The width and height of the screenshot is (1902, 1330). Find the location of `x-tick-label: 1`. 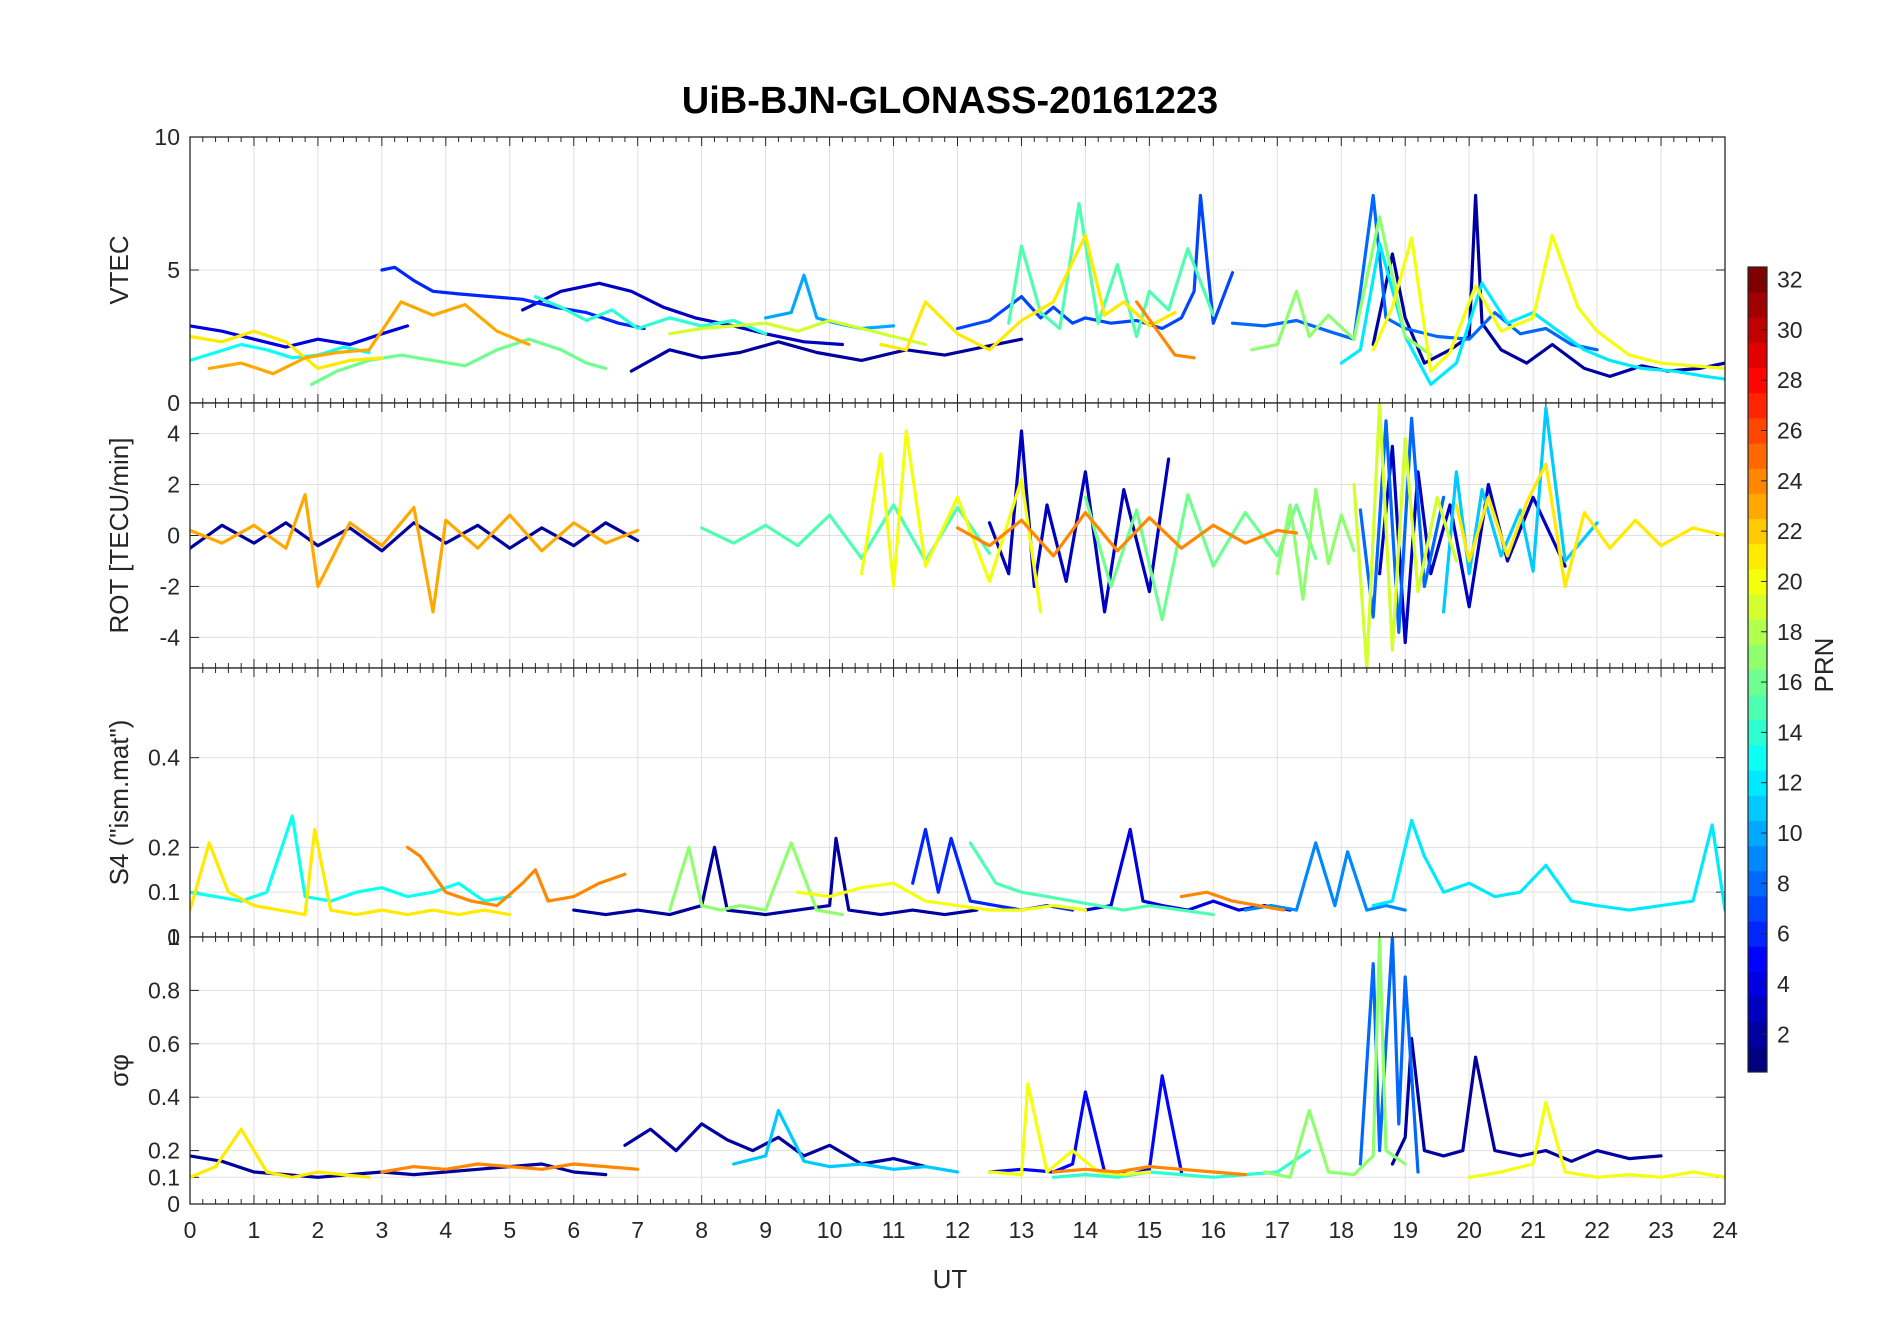

x-tick-label: 1 is located at coordinates (254, 1230).